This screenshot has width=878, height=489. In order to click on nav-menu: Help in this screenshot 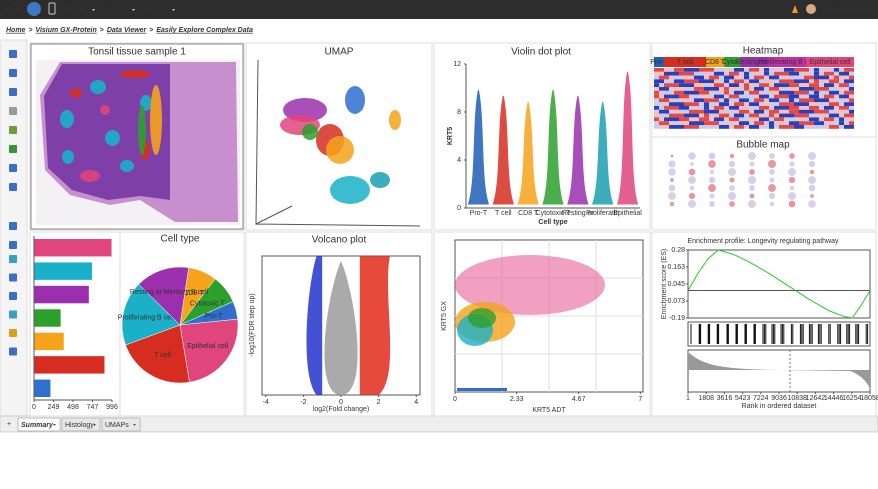, I will do `click(151, 10)`.